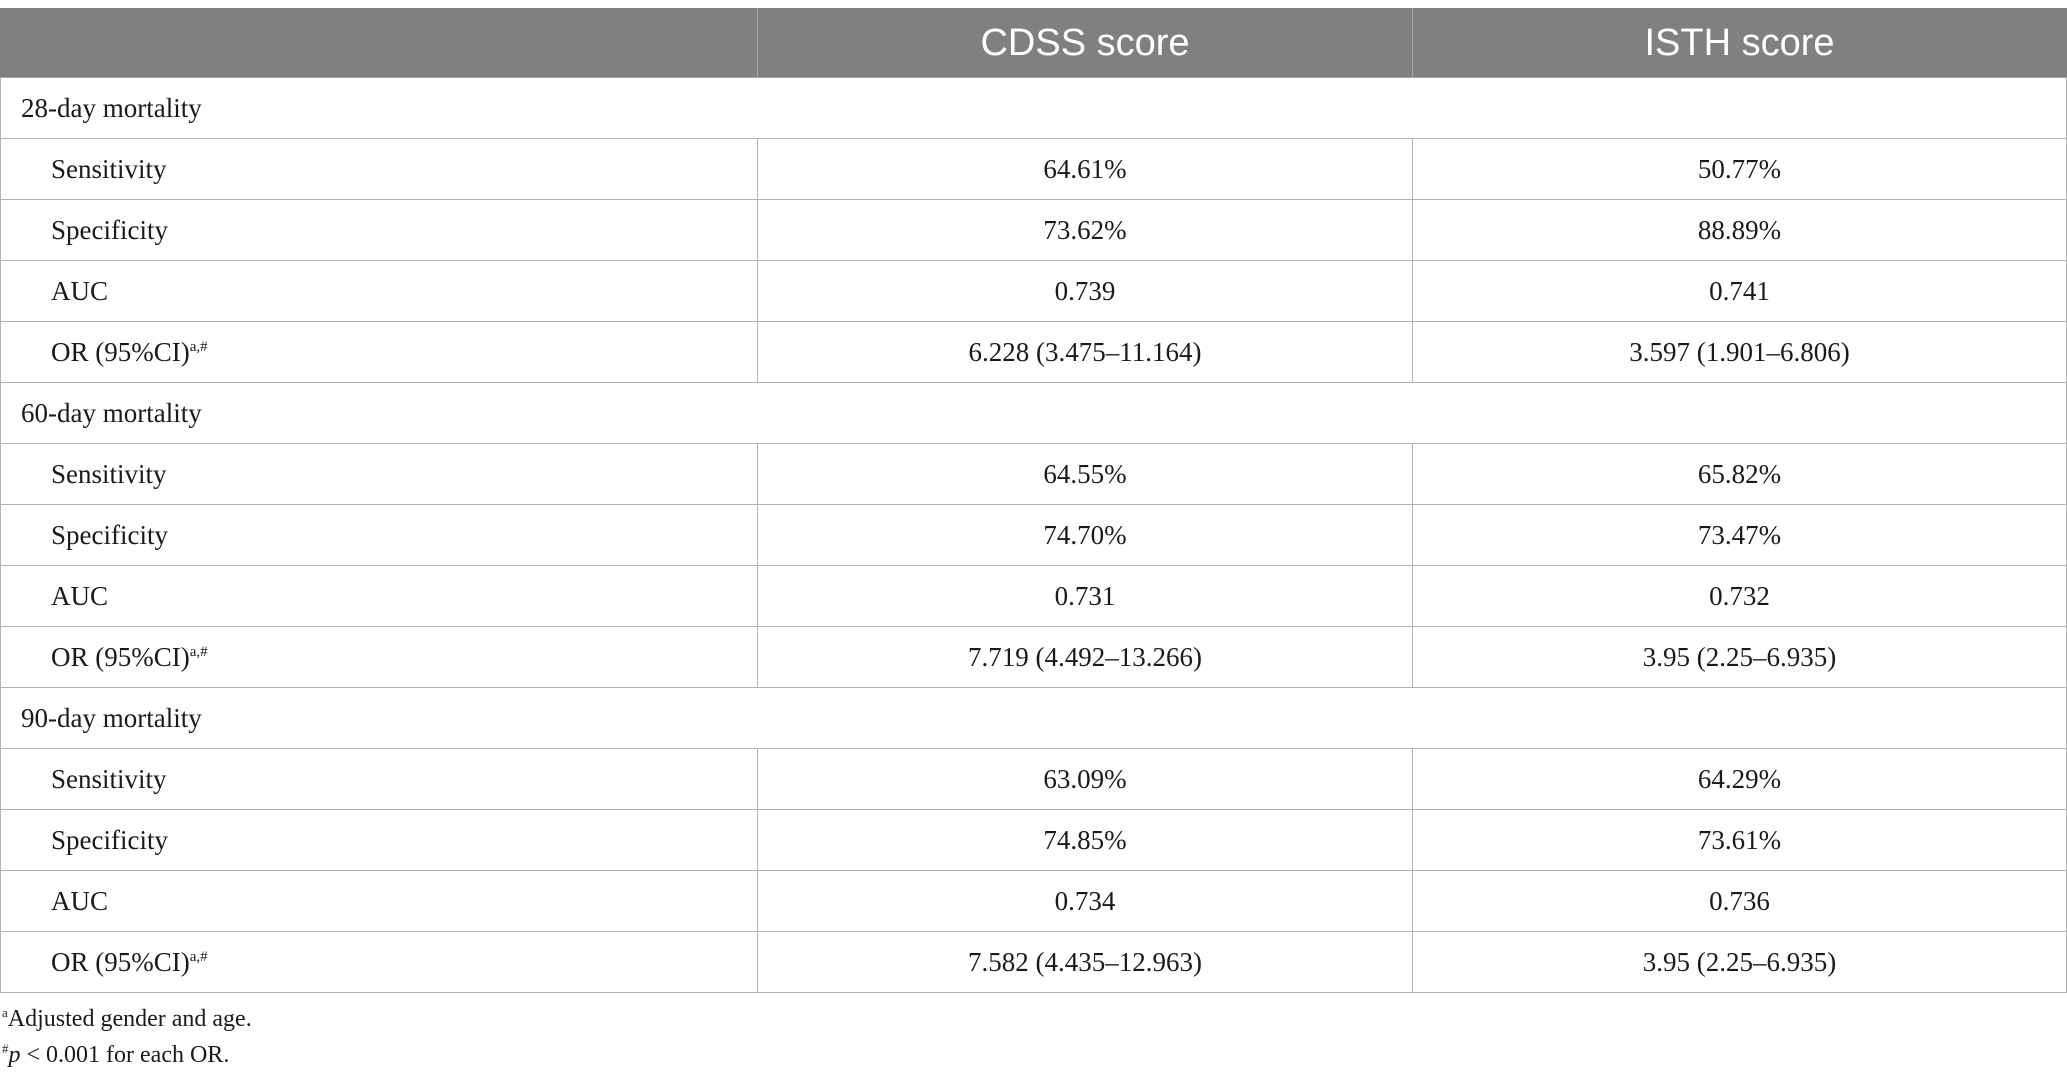 The width and height of the screenshot is (2067, 1091). I want to click on section-row: 90-day mortality, so click(1033, 718).